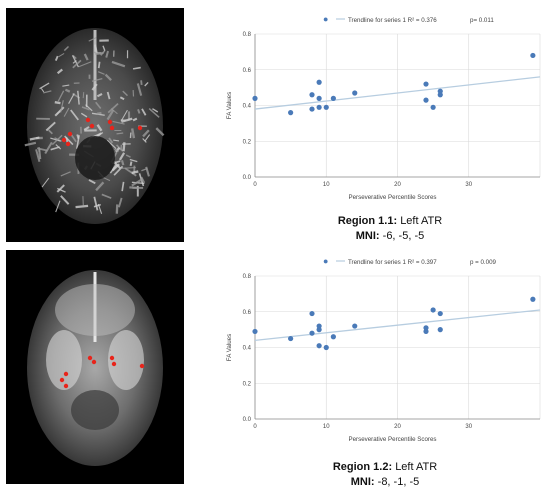 Image resolution: width=550 pixels, height=495 pixels. What do you see at coordinates (398, 482) in the screenshot?
I see `mni-value-2: -8, -1, -5` at bounding box center [398, 482].